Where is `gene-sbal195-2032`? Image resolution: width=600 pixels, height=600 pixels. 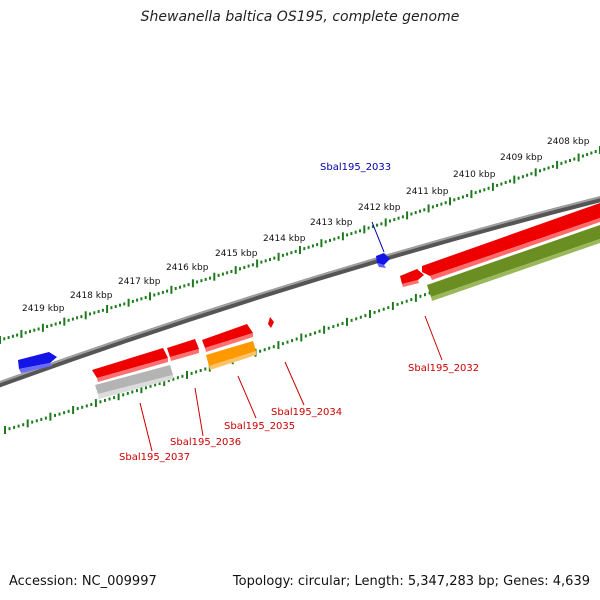 gene-sbal195-2032 is located at coordinates (511, 241).